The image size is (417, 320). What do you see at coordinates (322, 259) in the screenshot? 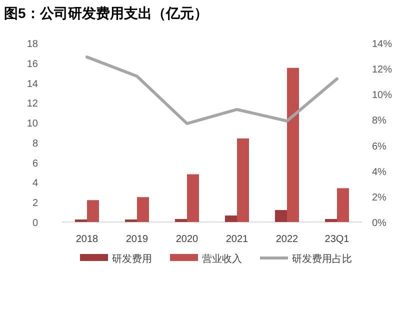
I see `legend: 研发费用占比` at bounding box center [322, 259].